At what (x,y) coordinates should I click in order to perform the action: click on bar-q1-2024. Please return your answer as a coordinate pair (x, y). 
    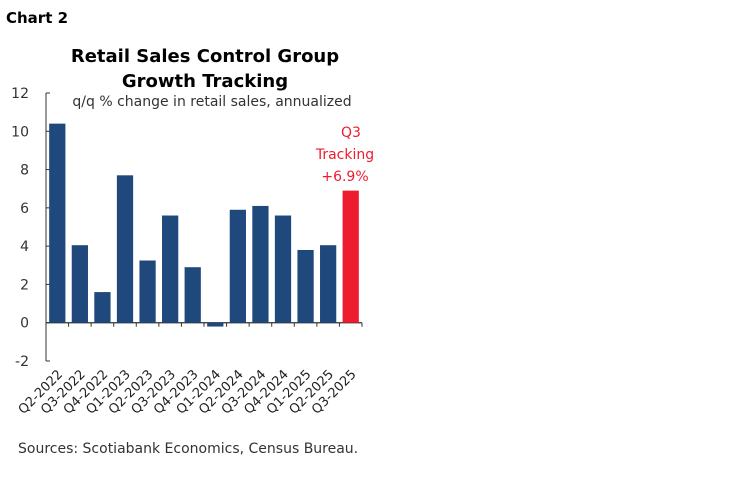
    Looking at the image, I should click on (215, 324).